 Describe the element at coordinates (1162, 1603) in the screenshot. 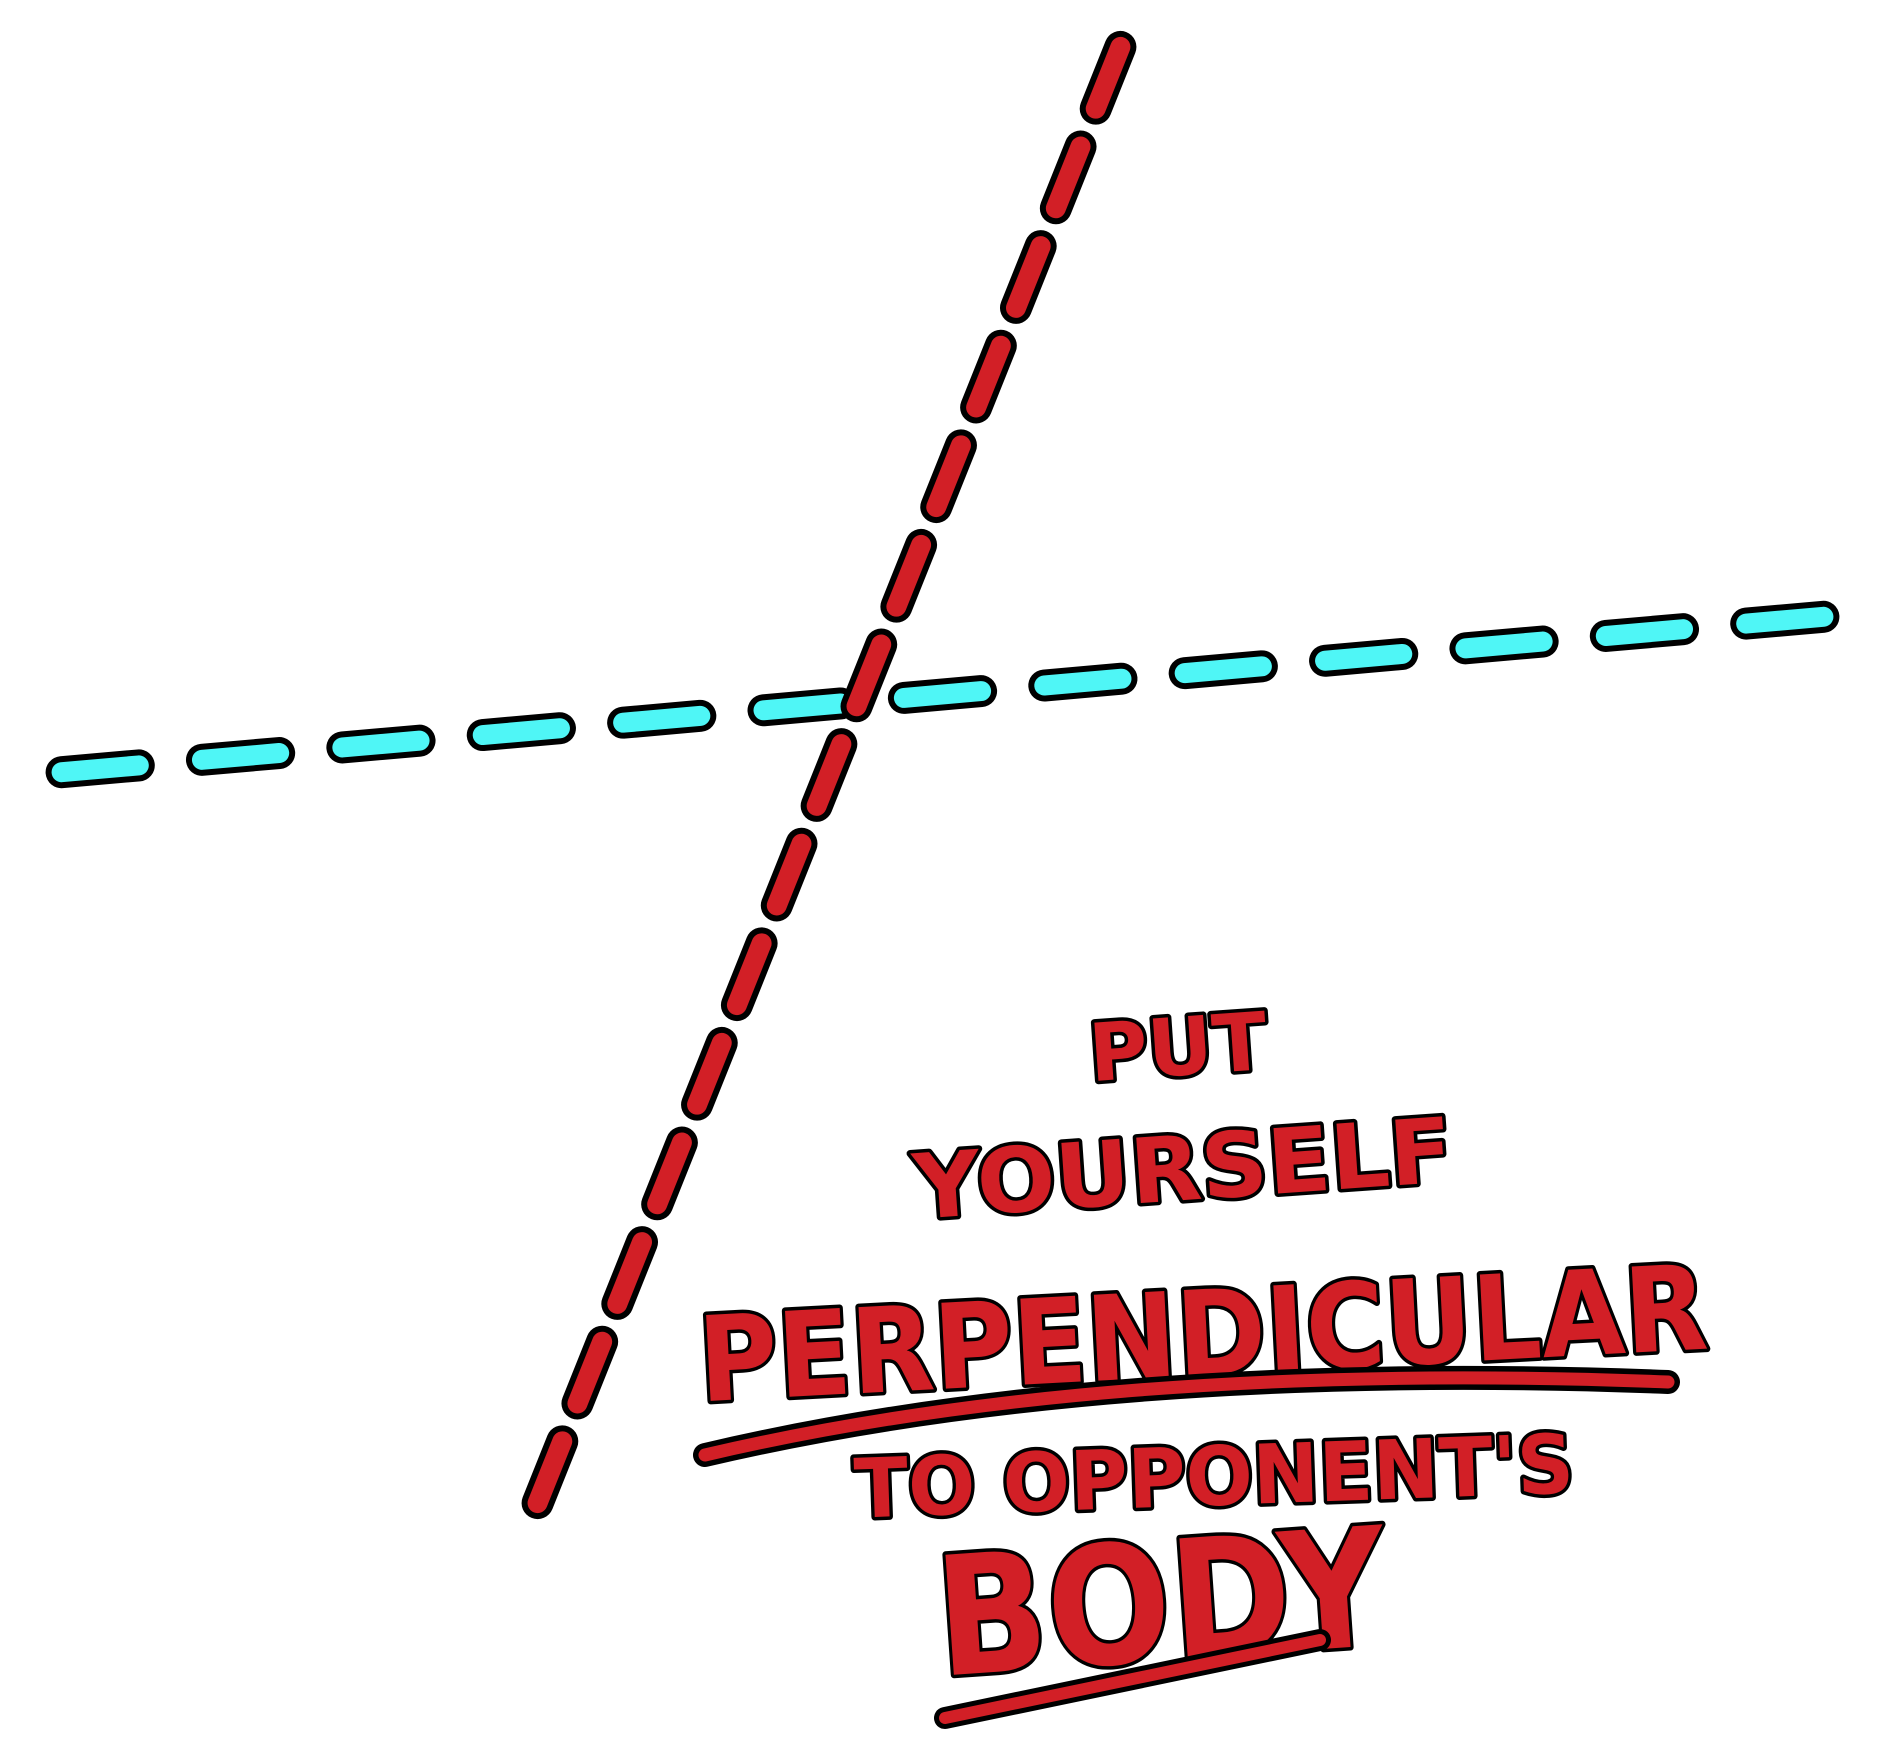

I see `caption-line-body: BODY` at that location.